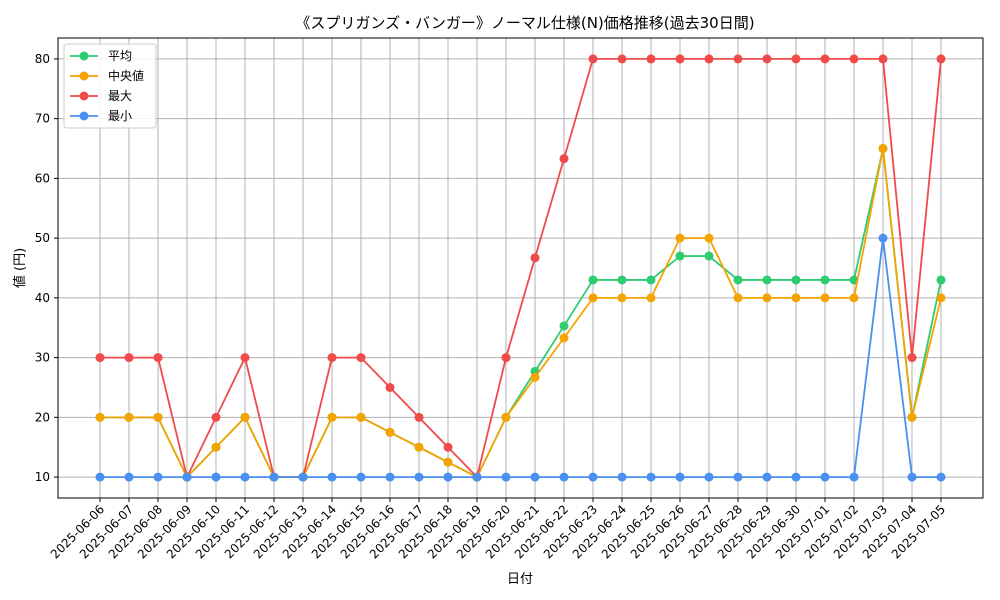  What do you see at coordinates (46, 268) in the screenshot?
I see `y-axis: 10 20 30 40 50 60 70 80` at bounding box center [46, 268].